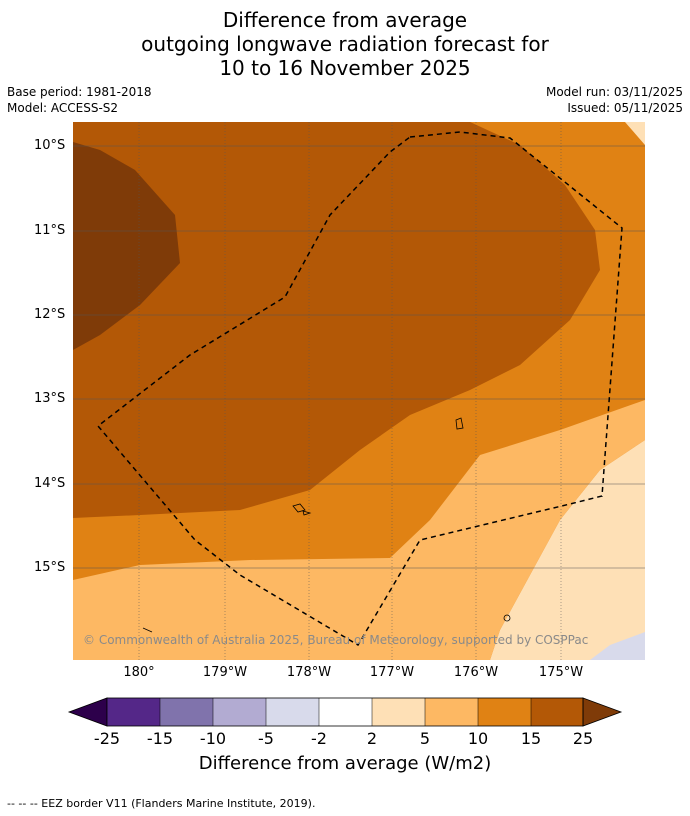  I want to click on lon-label-180: 180°, so click(139, 672).